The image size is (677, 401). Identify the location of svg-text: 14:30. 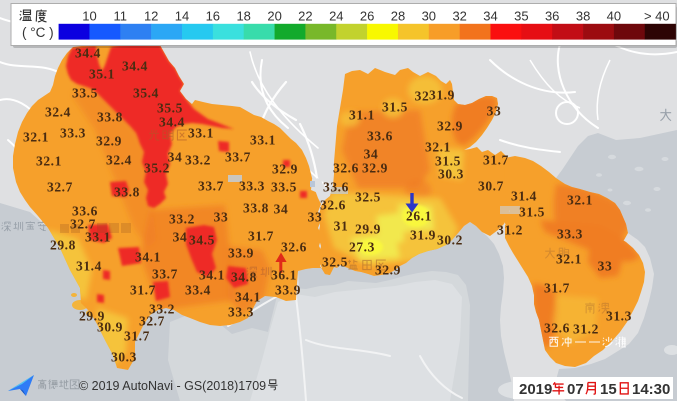
(651, 389).